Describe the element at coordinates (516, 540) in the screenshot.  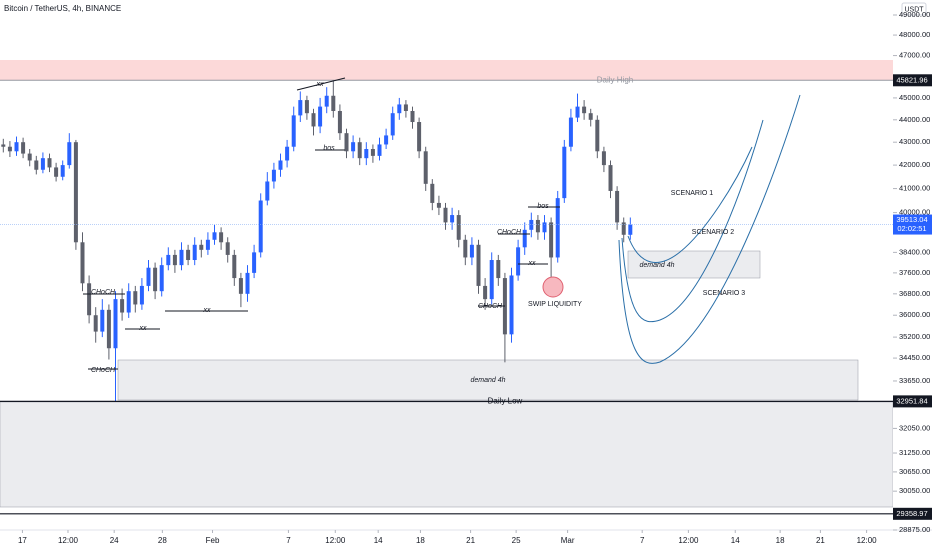
I see `x-tick-label: 25` at that location.